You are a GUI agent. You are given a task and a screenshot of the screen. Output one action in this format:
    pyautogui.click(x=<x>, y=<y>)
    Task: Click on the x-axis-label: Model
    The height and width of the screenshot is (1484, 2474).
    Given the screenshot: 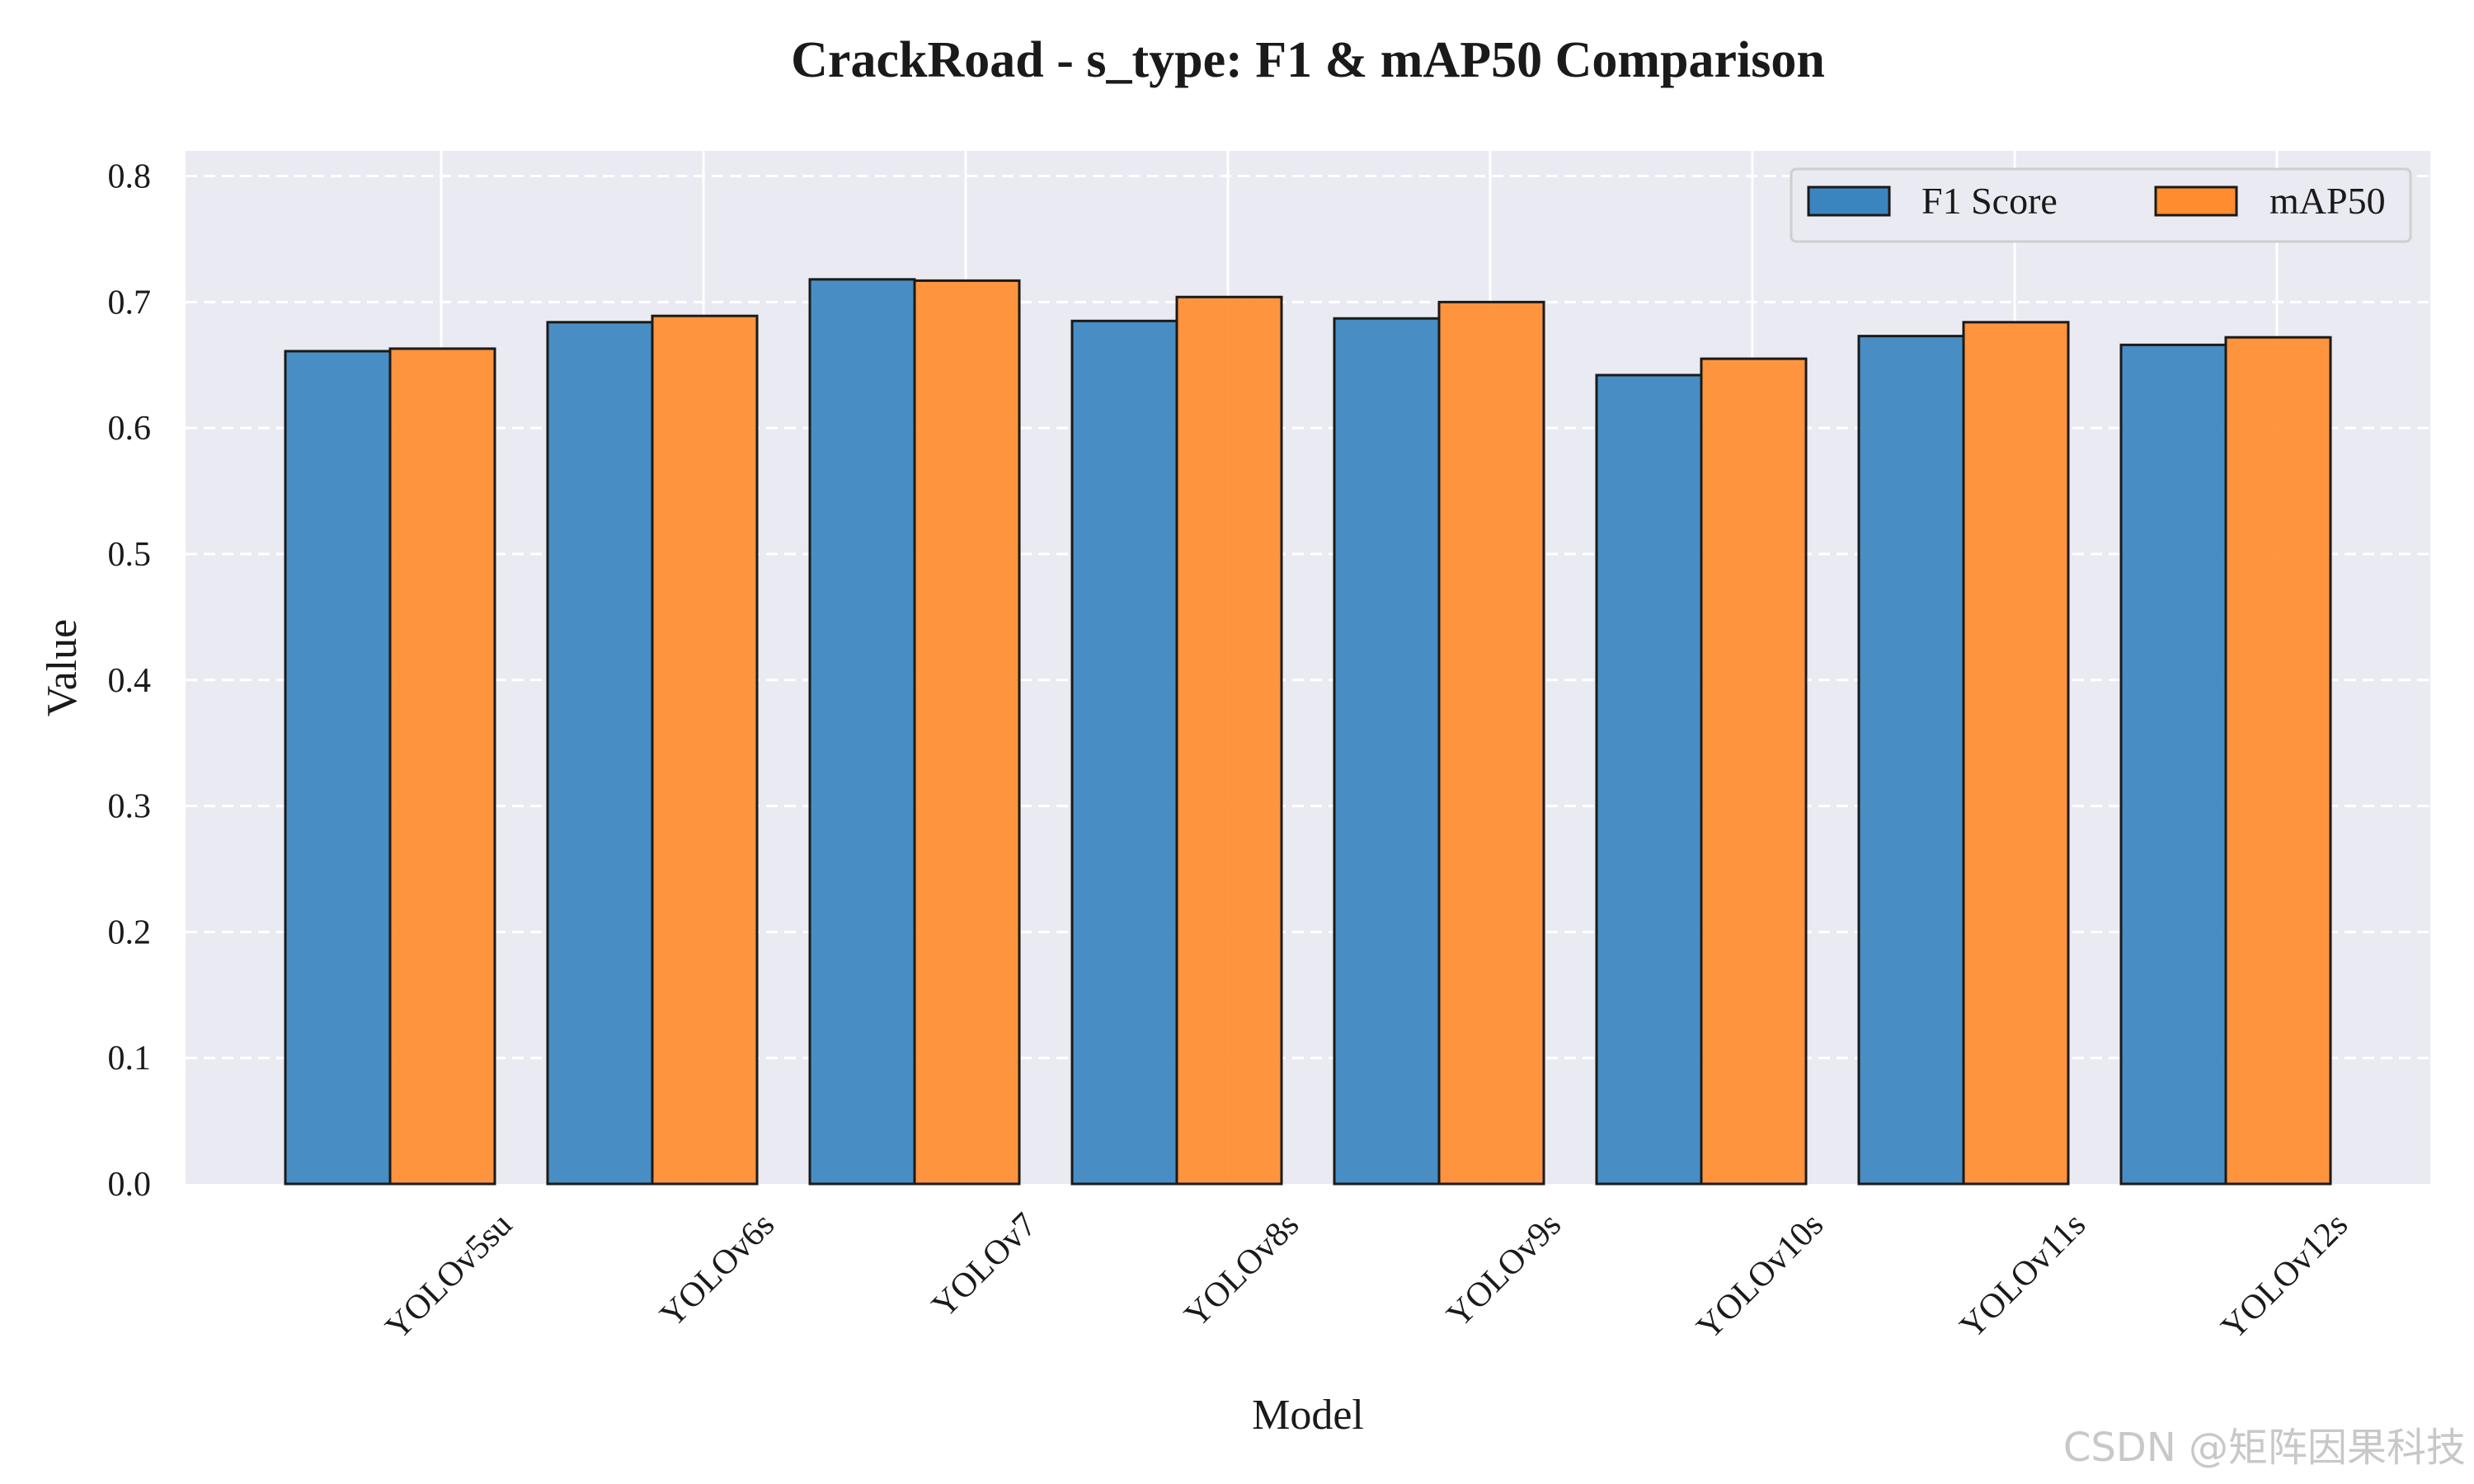 What is the action you would take?
    pyautogui.click(x=1308, y=1415)
    